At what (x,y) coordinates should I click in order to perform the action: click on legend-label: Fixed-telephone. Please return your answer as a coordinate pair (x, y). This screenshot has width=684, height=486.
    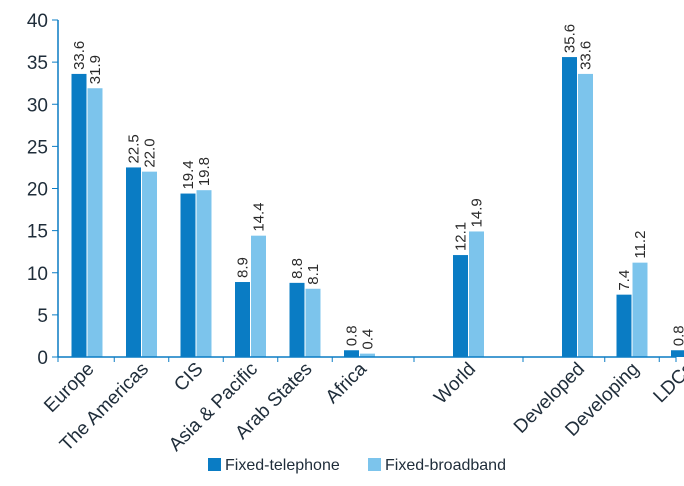
    Looking at the image, I should click on (282, 465).